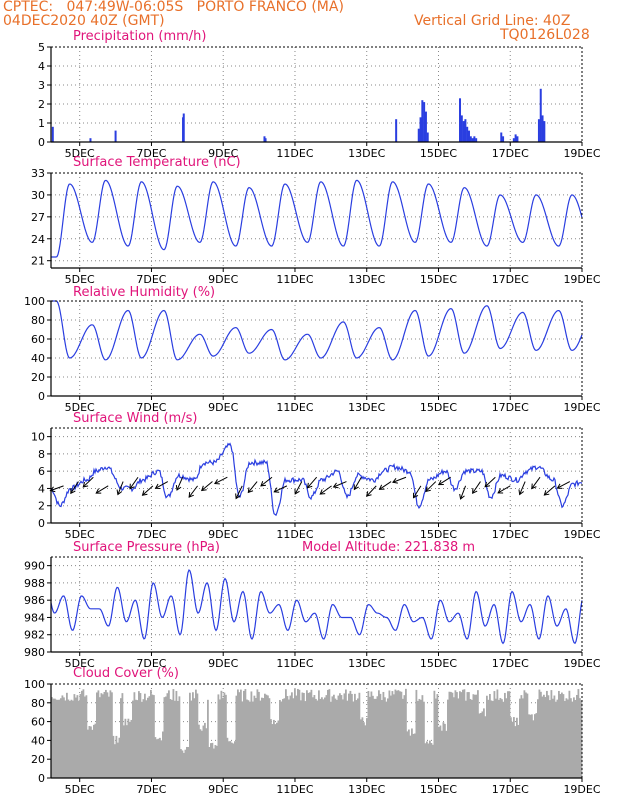  Describe the element at coordinates (38, 358) in the screenshot. I see `y-tick-label: 40` at that location.